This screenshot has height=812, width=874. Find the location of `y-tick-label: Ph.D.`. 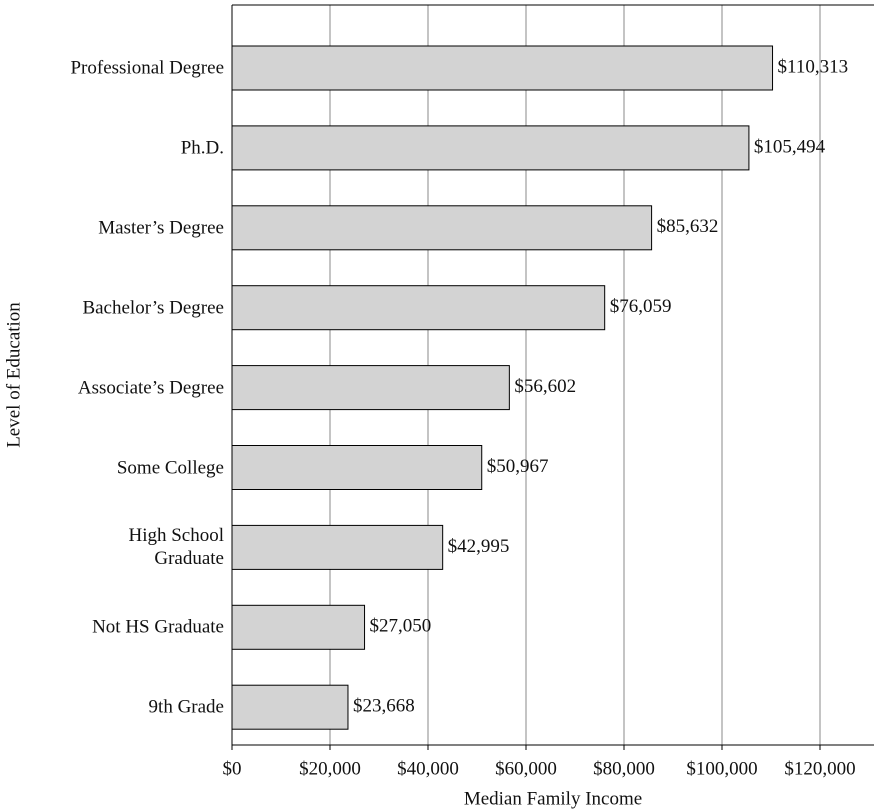

y-tick-label: Ph.D. is located at coordinates (202, 148).